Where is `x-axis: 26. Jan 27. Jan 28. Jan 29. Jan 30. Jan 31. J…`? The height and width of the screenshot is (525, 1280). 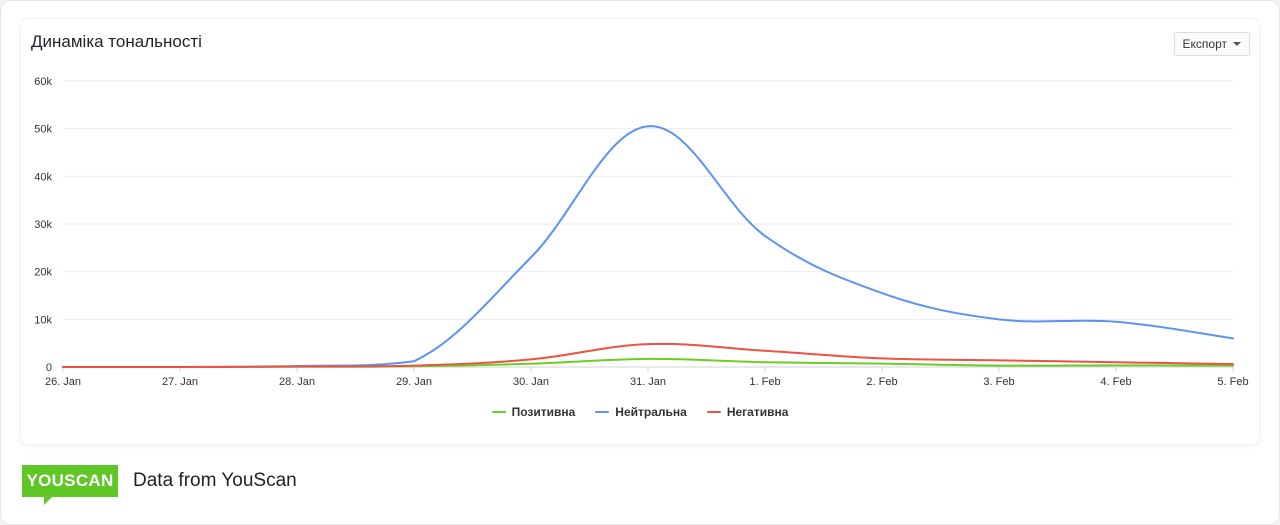
x-axis: 26. Jan 27. Jan 28. Jan 29. Jan 30. Jan 31. J… is located at coordinates (647, 377).